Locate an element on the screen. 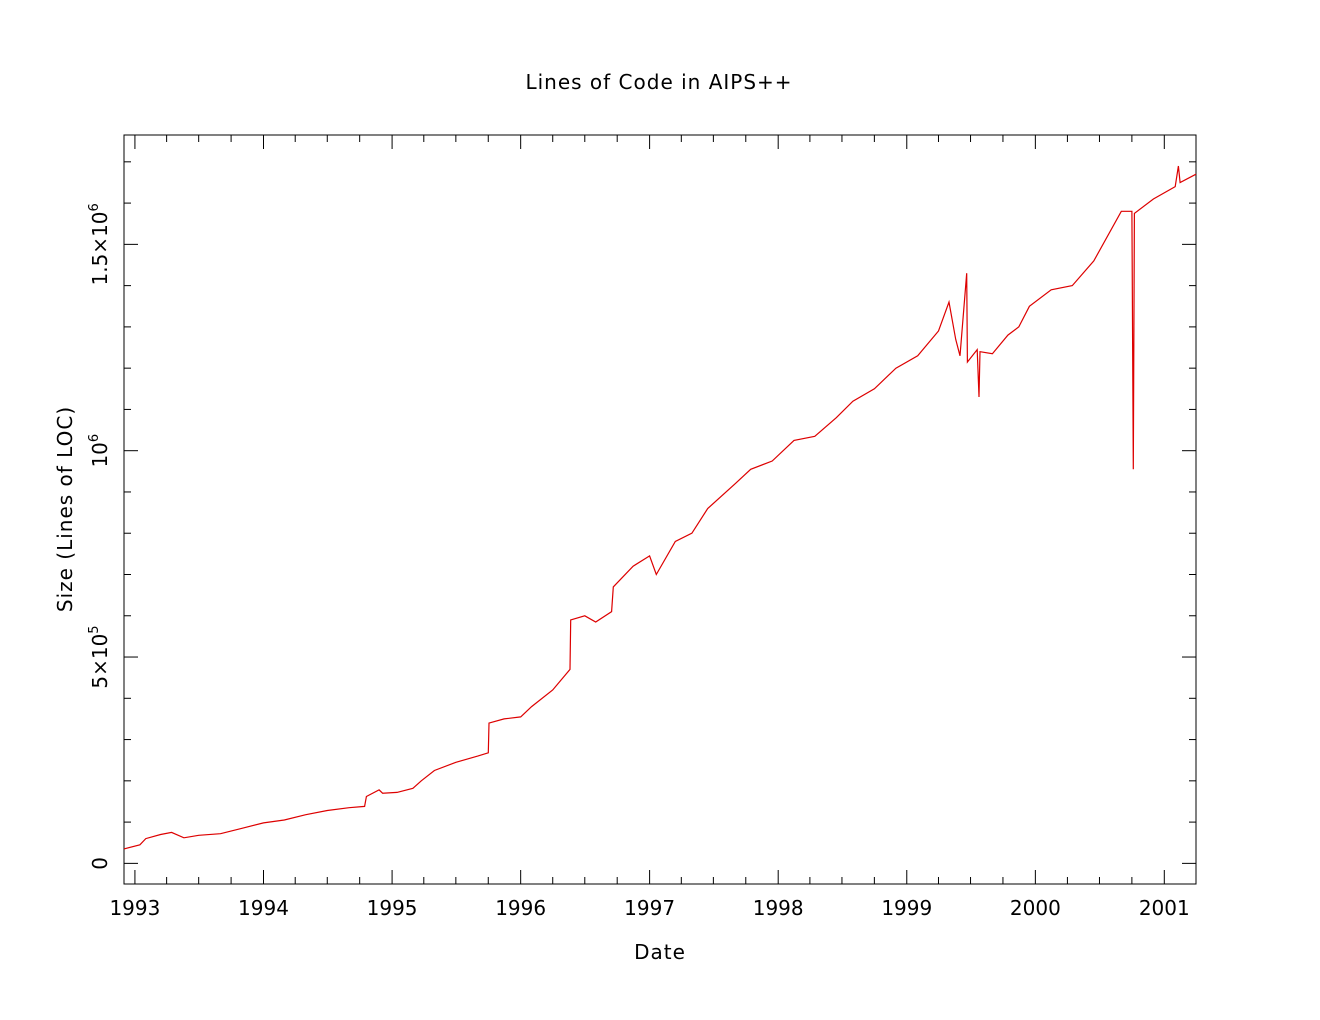  y-tick-label: 0 is located at coordinates (100, 863).